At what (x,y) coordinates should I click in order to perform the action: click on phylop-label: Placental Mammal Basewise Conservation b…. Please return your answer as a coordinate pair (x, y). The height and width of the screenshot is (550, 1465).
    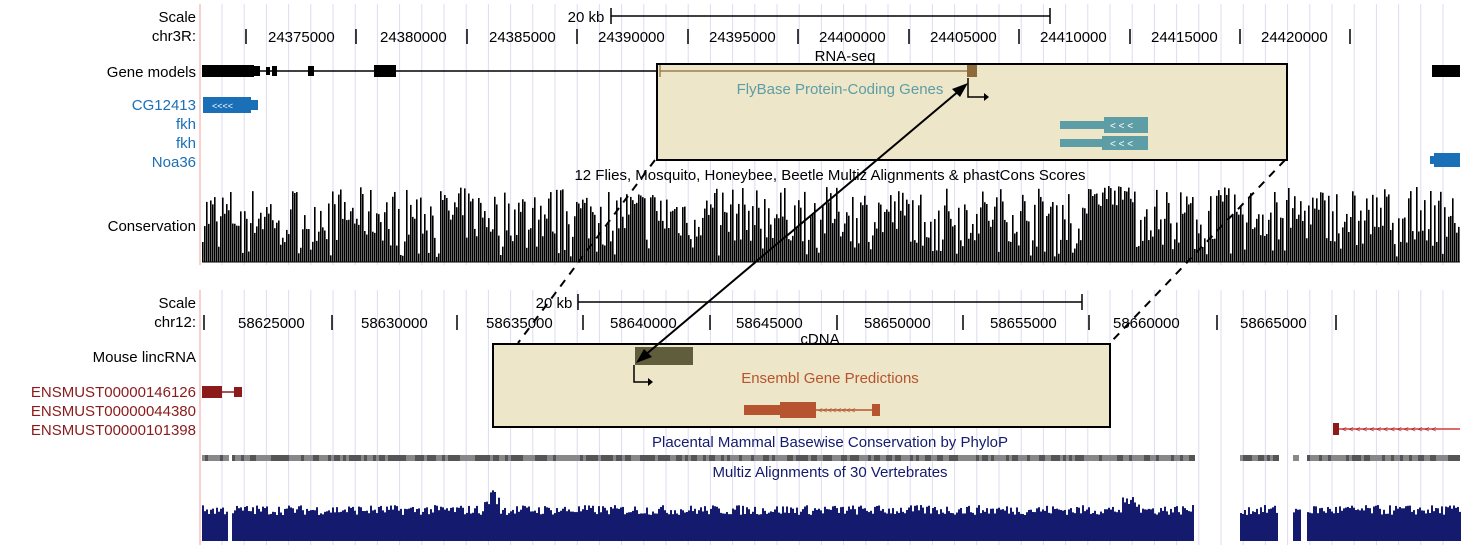
    Looking at the image, I should click on (830, 442).